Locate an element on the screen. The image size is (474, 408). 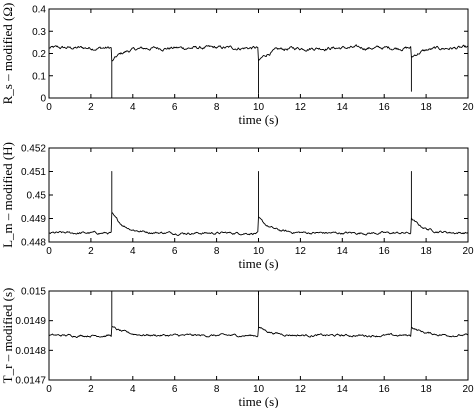
y-axis-label: R_s – modified (Ω) is located at coordinates (7, 54).